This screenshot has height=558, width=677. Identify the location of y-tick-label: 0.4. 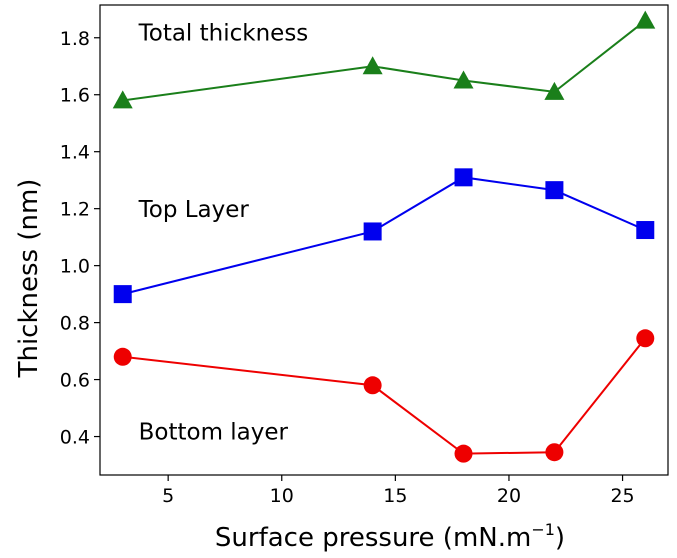
(75, 438).